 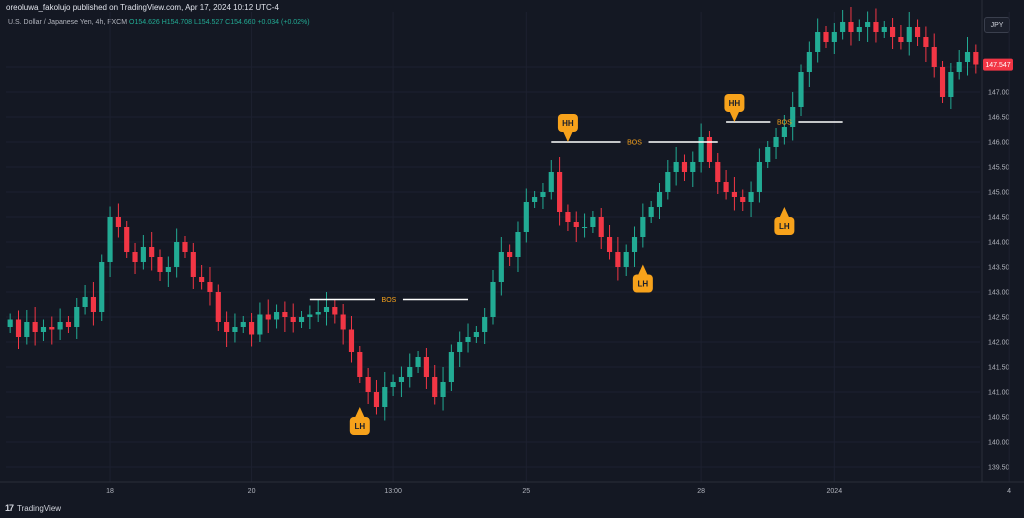 What do you see at coordinates (999, 293) in the screenshot?
I see `y-tick-label: 143.00` at bounding box center [999, 293].